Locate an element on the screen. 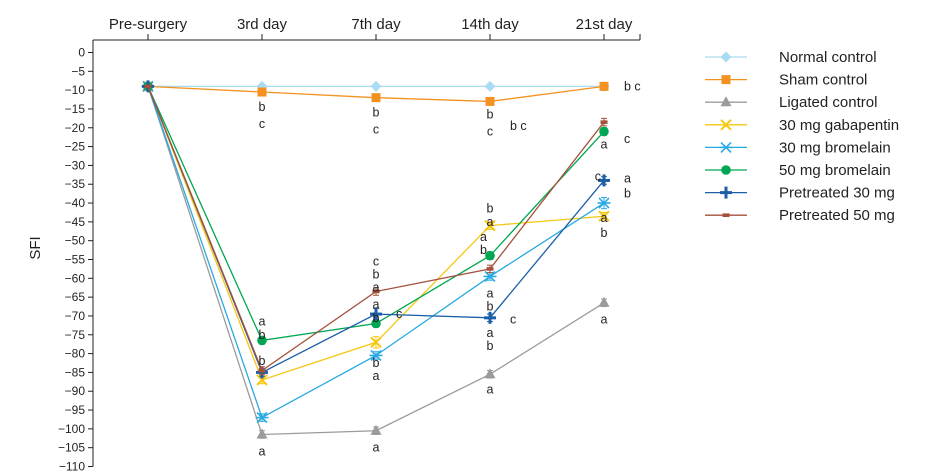 The image size is (949, 473). x-tick-label: 3rd day is located at coordinates (262, 24).